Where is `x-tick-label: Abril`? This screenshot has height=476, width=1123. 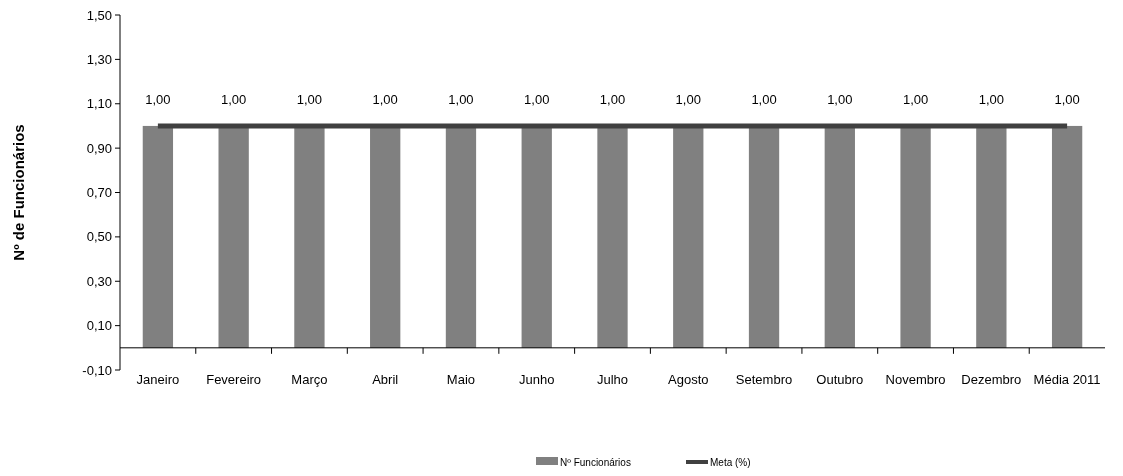
x-tick-label: Abril is located at coordinates (385, 379).